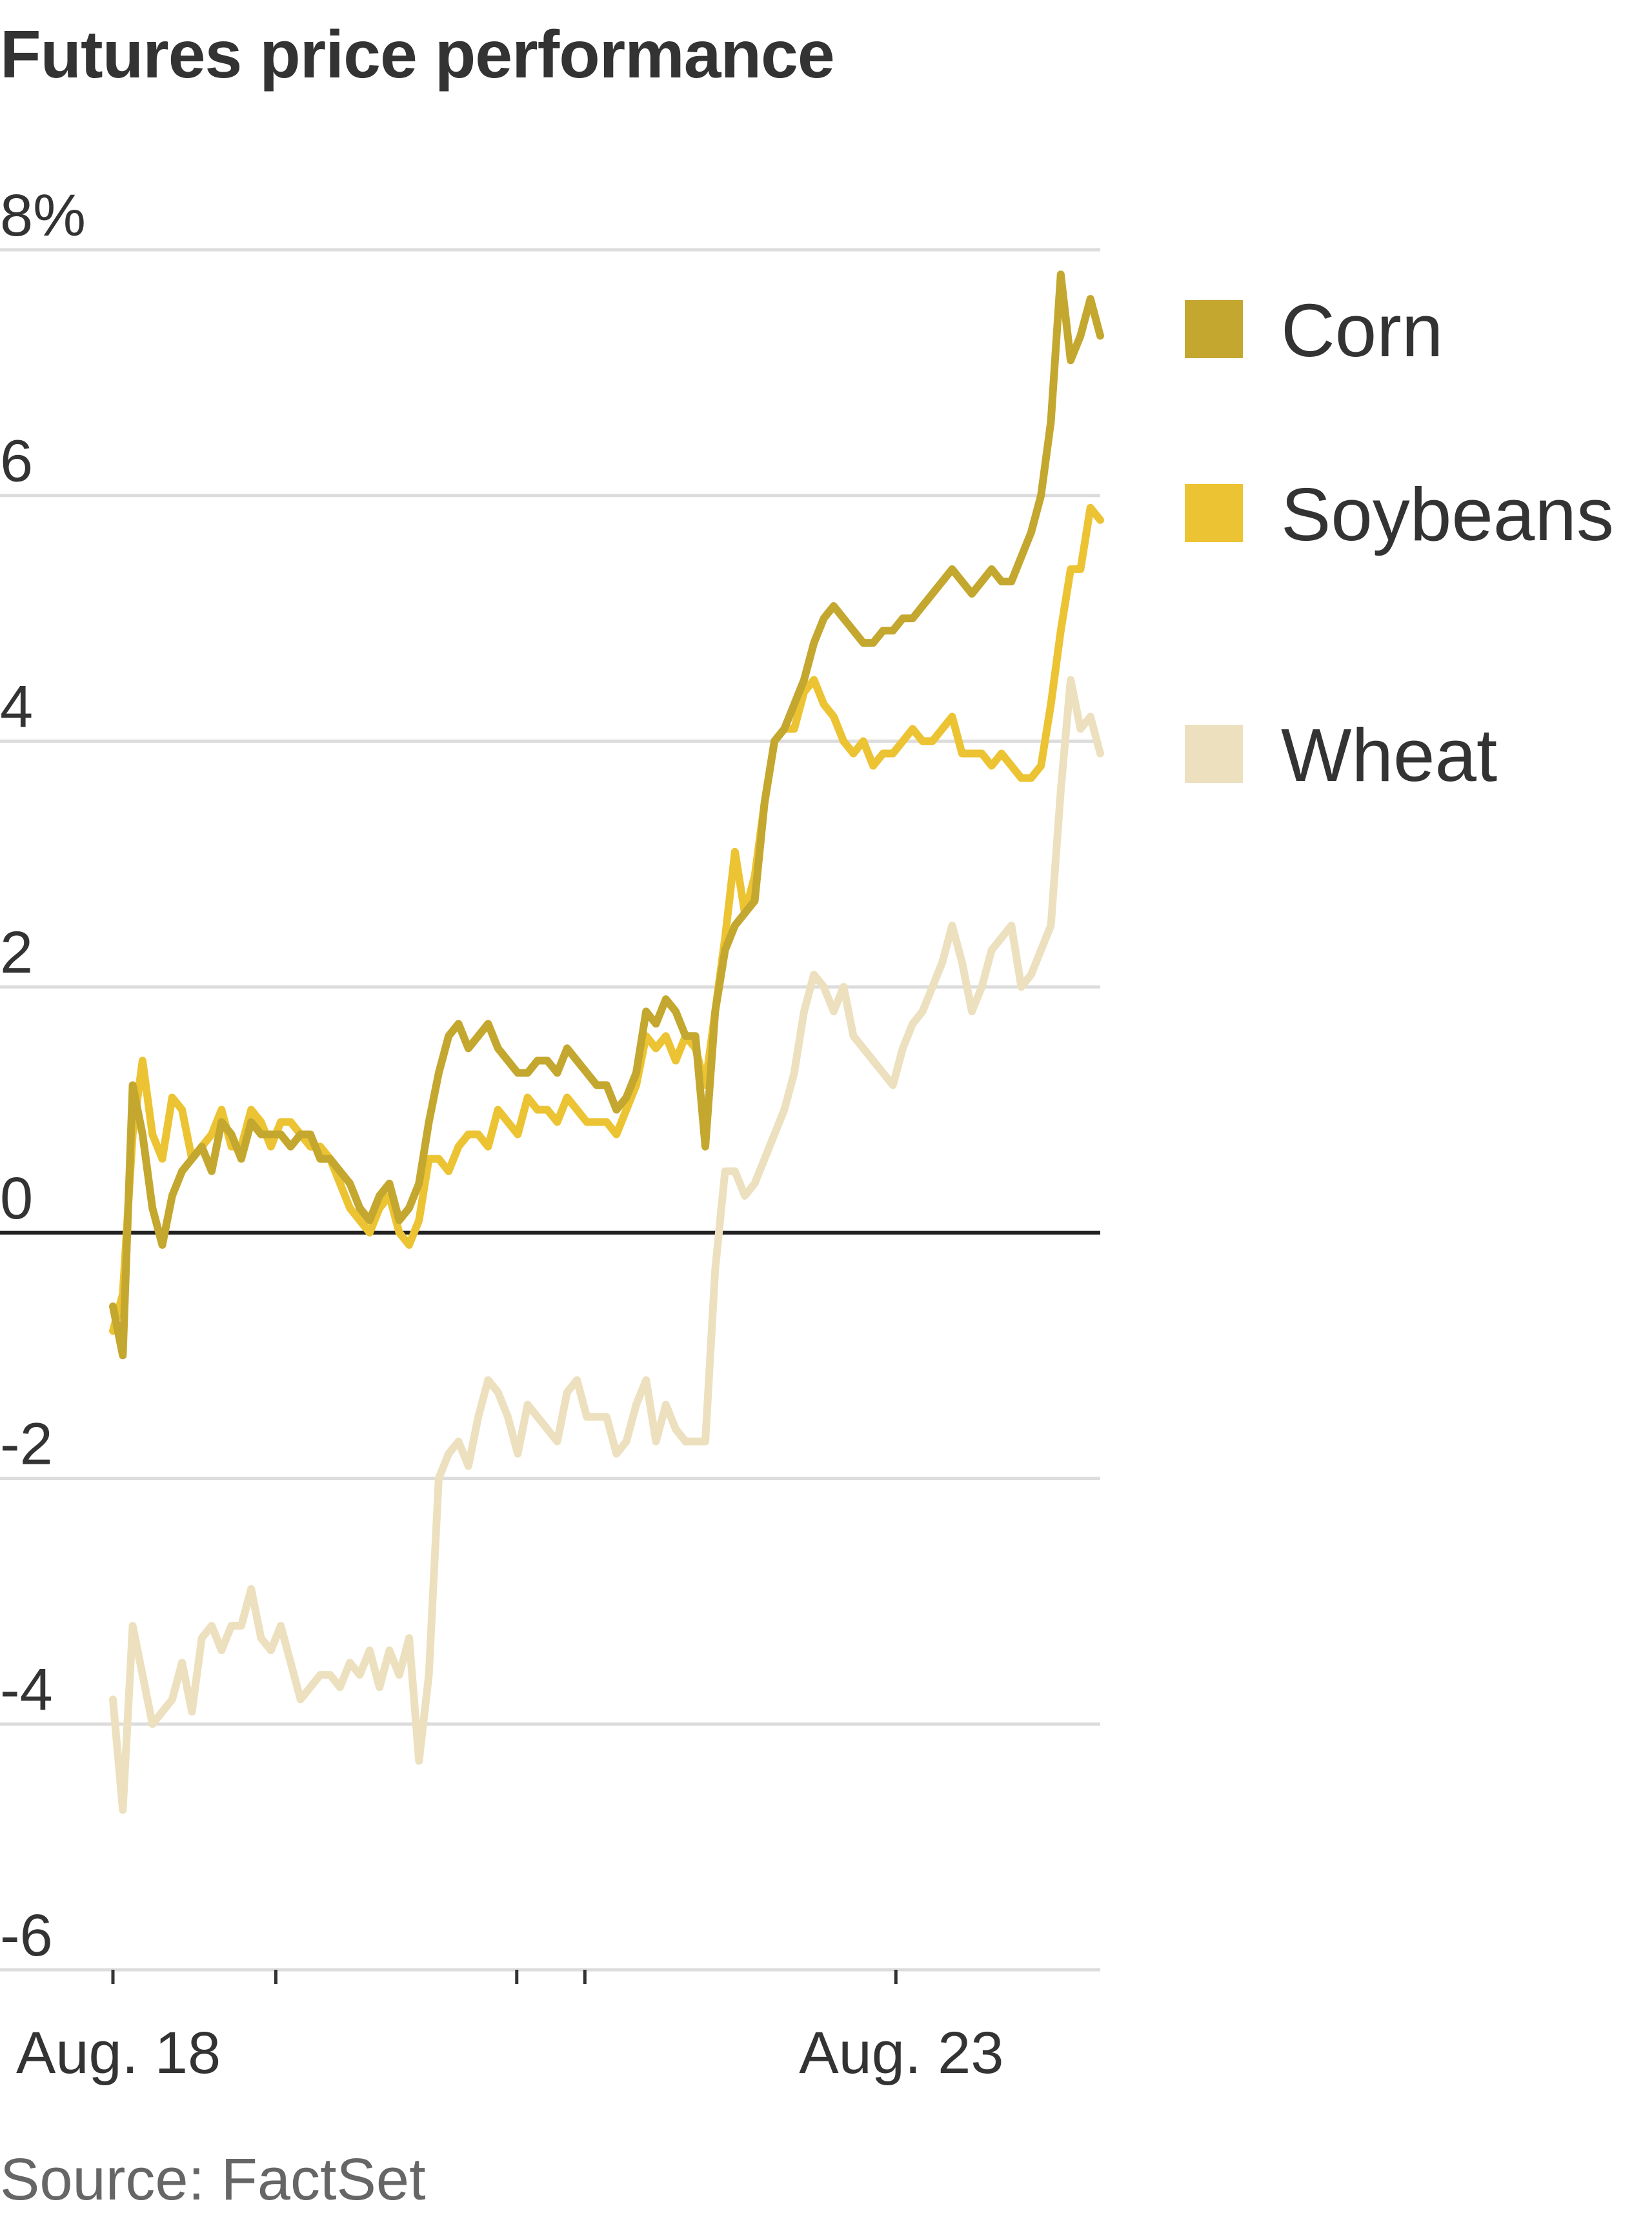 Image resolution: width=1652 pixels, height=2215 pixels. Describe the element at coordinates (1447, 514) in the screenshot. I see `legend-label-soybeans: Soybeans` at that location.